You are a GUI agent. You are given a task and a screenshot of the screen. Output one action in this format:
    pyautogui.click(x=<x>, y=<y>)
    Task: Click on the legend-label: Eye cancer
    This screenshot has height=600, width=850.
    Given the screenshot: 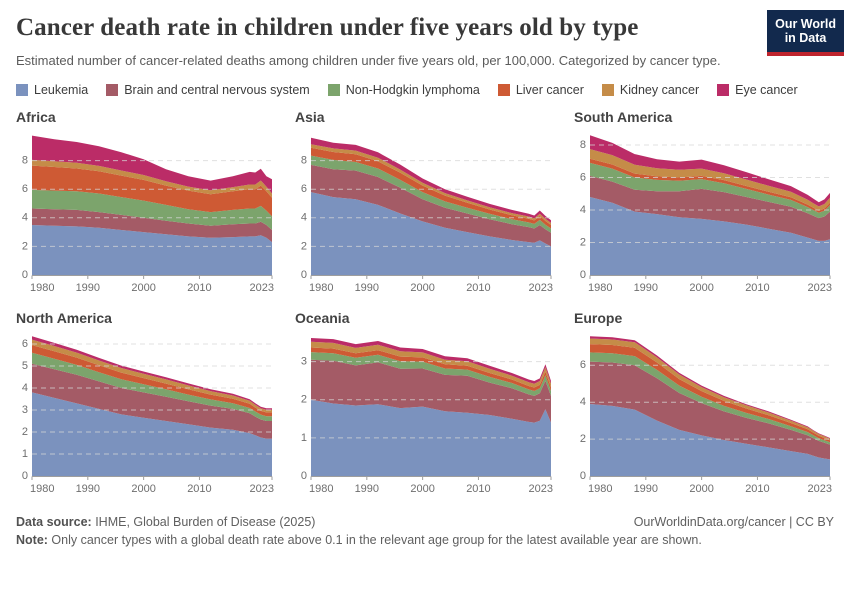 What is the action you would take?
    pyautogui.click(x=766, y=89)
    